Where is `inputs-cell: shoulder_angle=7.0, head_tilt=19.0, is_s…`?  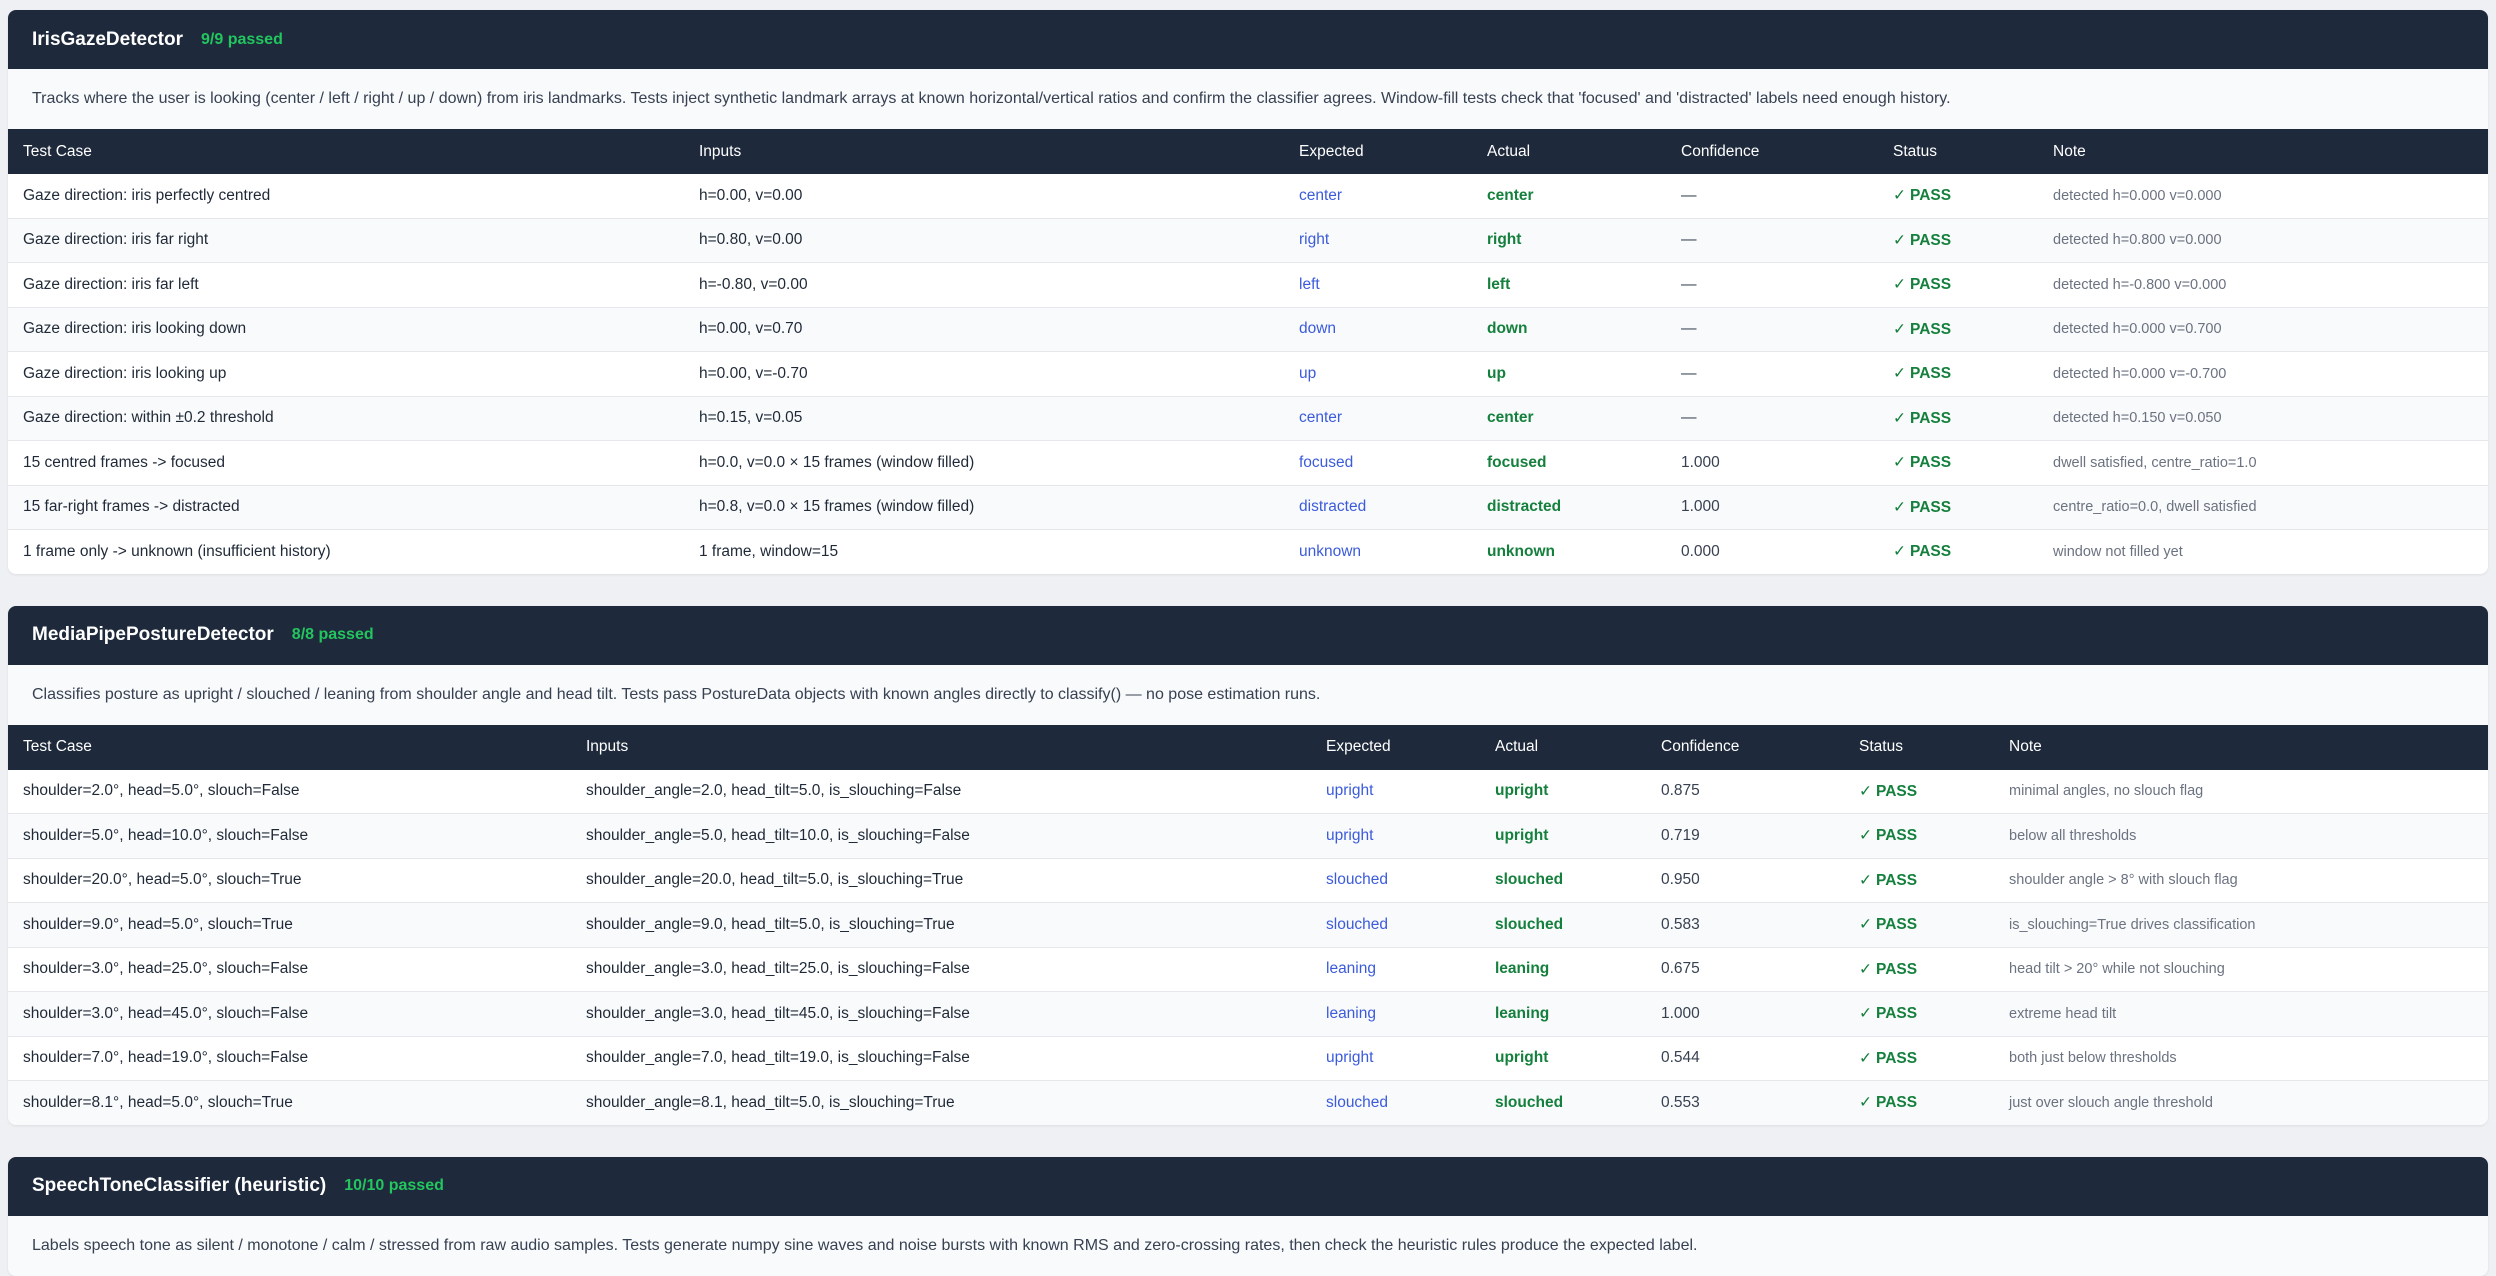 inputs-cell: shoulder_angle=7.0, head_tilt=19.0, is_s… is located at coordinates (941, 1058).